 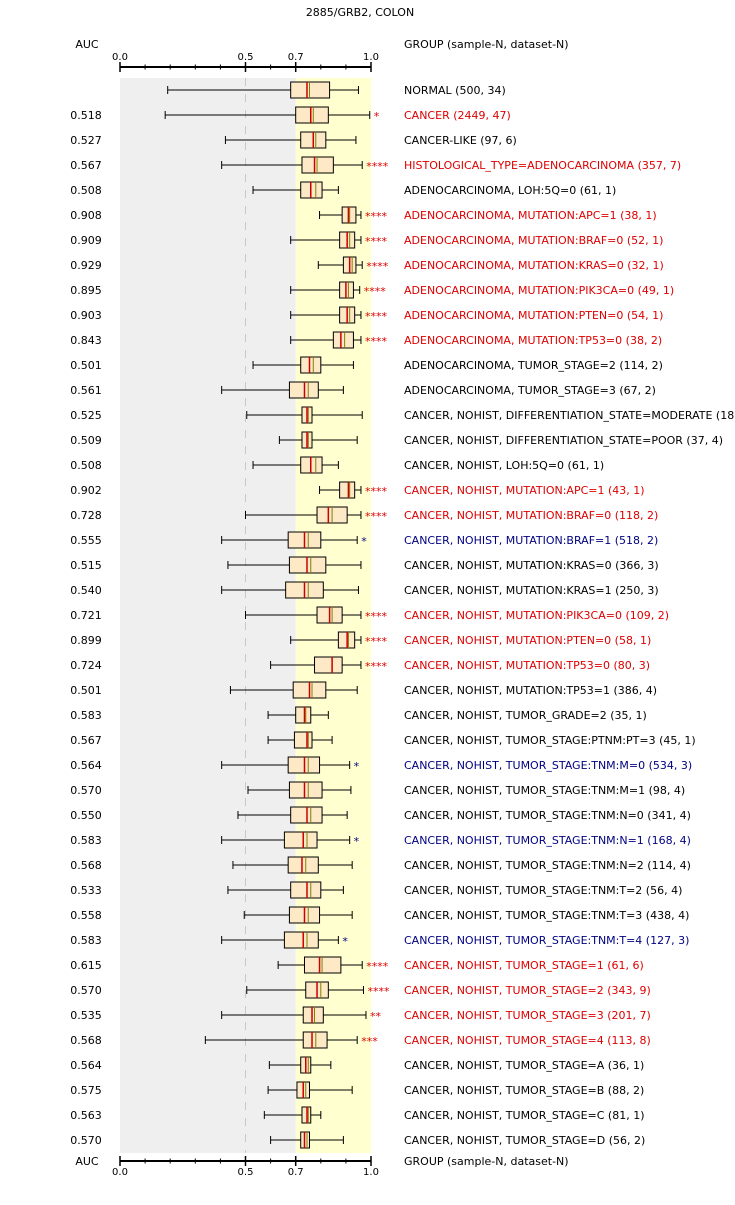 What do you see at coordinates (457, 115) in the screenshot?
I see `group-label: CANCER (2449, 47)` at bounding box center [457, 115].